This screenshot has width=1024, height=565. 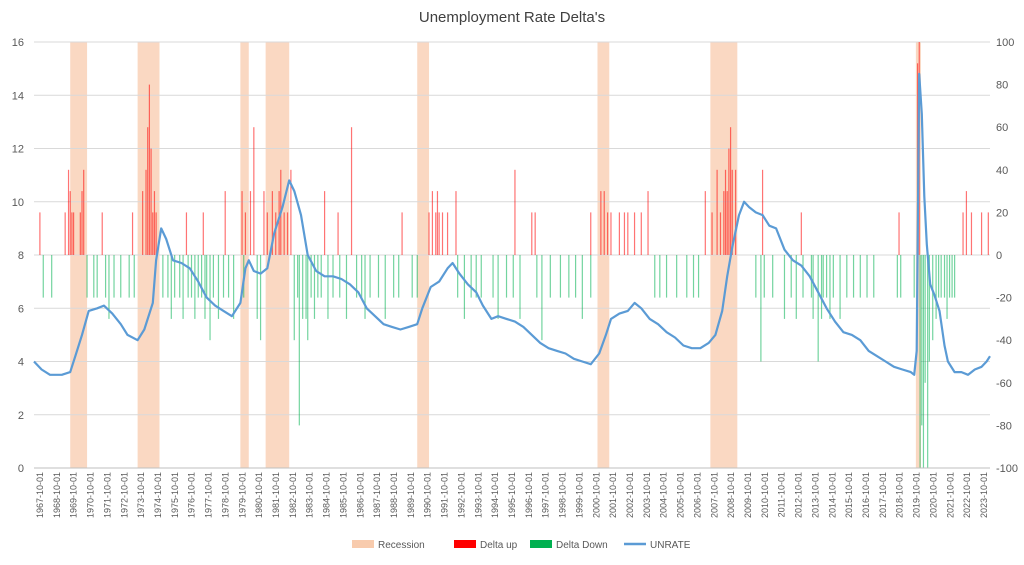 What do you see at coordinates (363, 544) in the screenshot?
I see `legend-swatch` at bounding box center [363, 544].